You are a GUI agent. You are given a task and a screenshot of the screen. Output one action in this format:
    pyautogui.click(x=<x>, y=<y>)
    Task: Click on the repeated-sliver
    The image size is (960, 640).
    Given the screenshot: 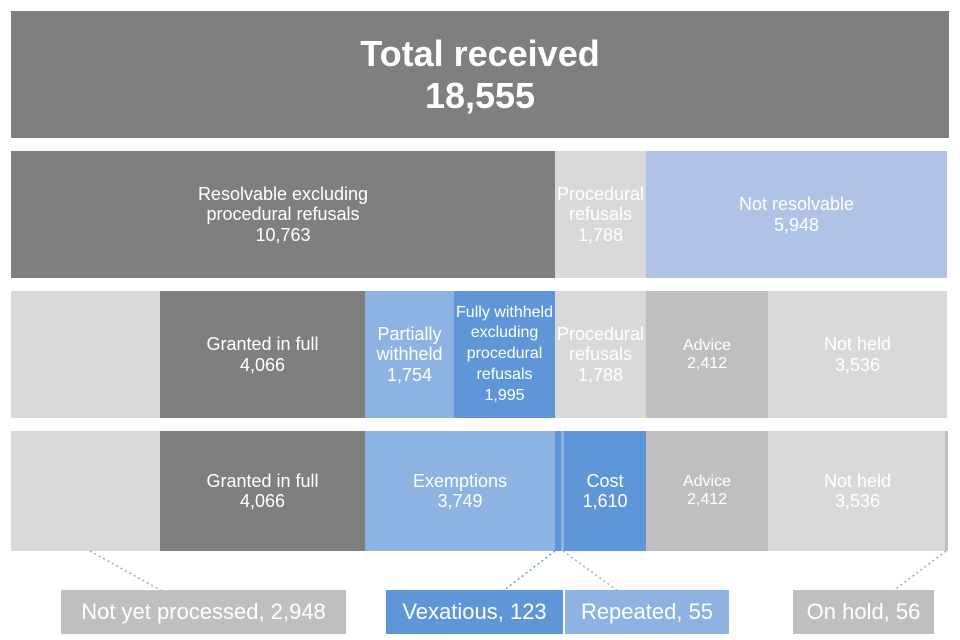 What is the action you would take?
    pyautogui.click(x=562, y=491)
    